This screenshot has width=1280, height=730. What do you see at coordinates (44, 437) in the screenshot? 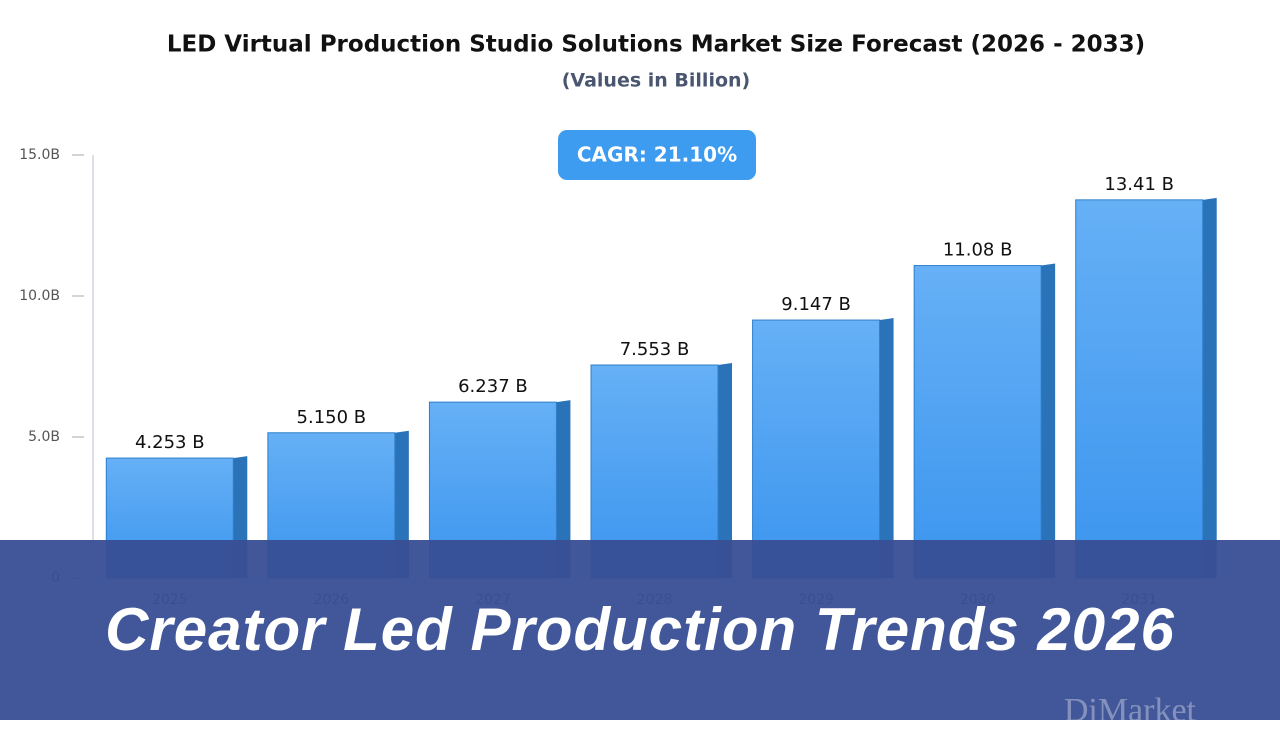
I see `y-tick-label: 5.0B` at bounding box center [44, 437].